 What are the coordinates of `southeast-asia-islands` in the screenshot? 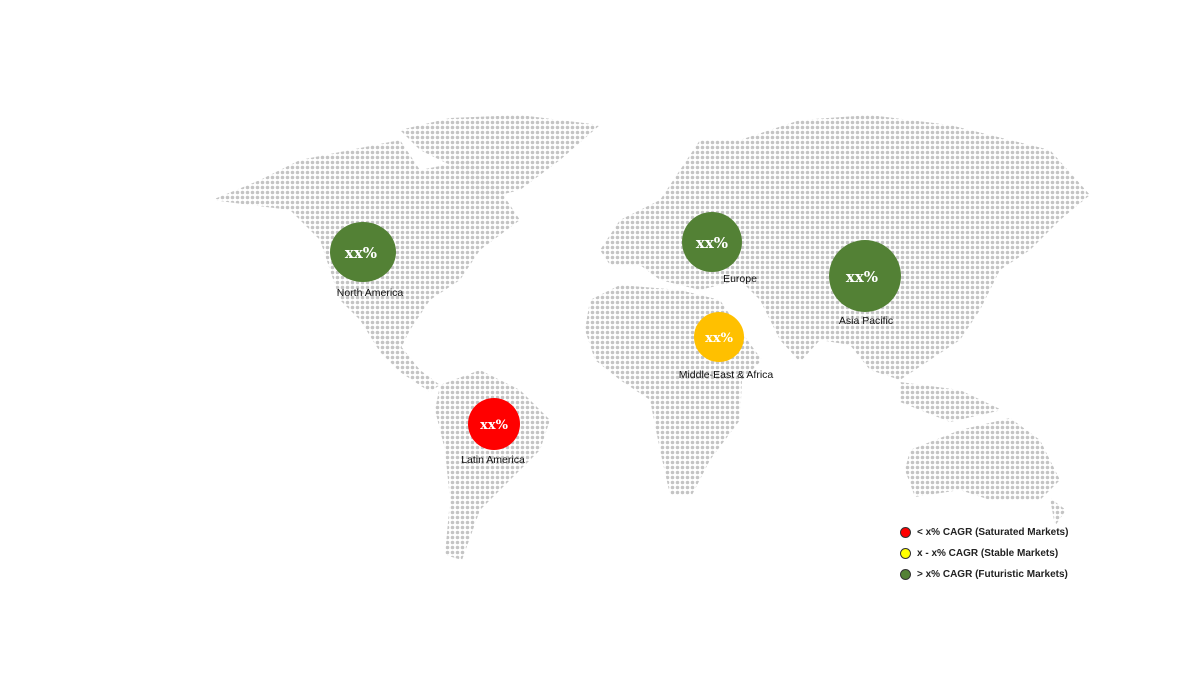 It's located at (951, 402).